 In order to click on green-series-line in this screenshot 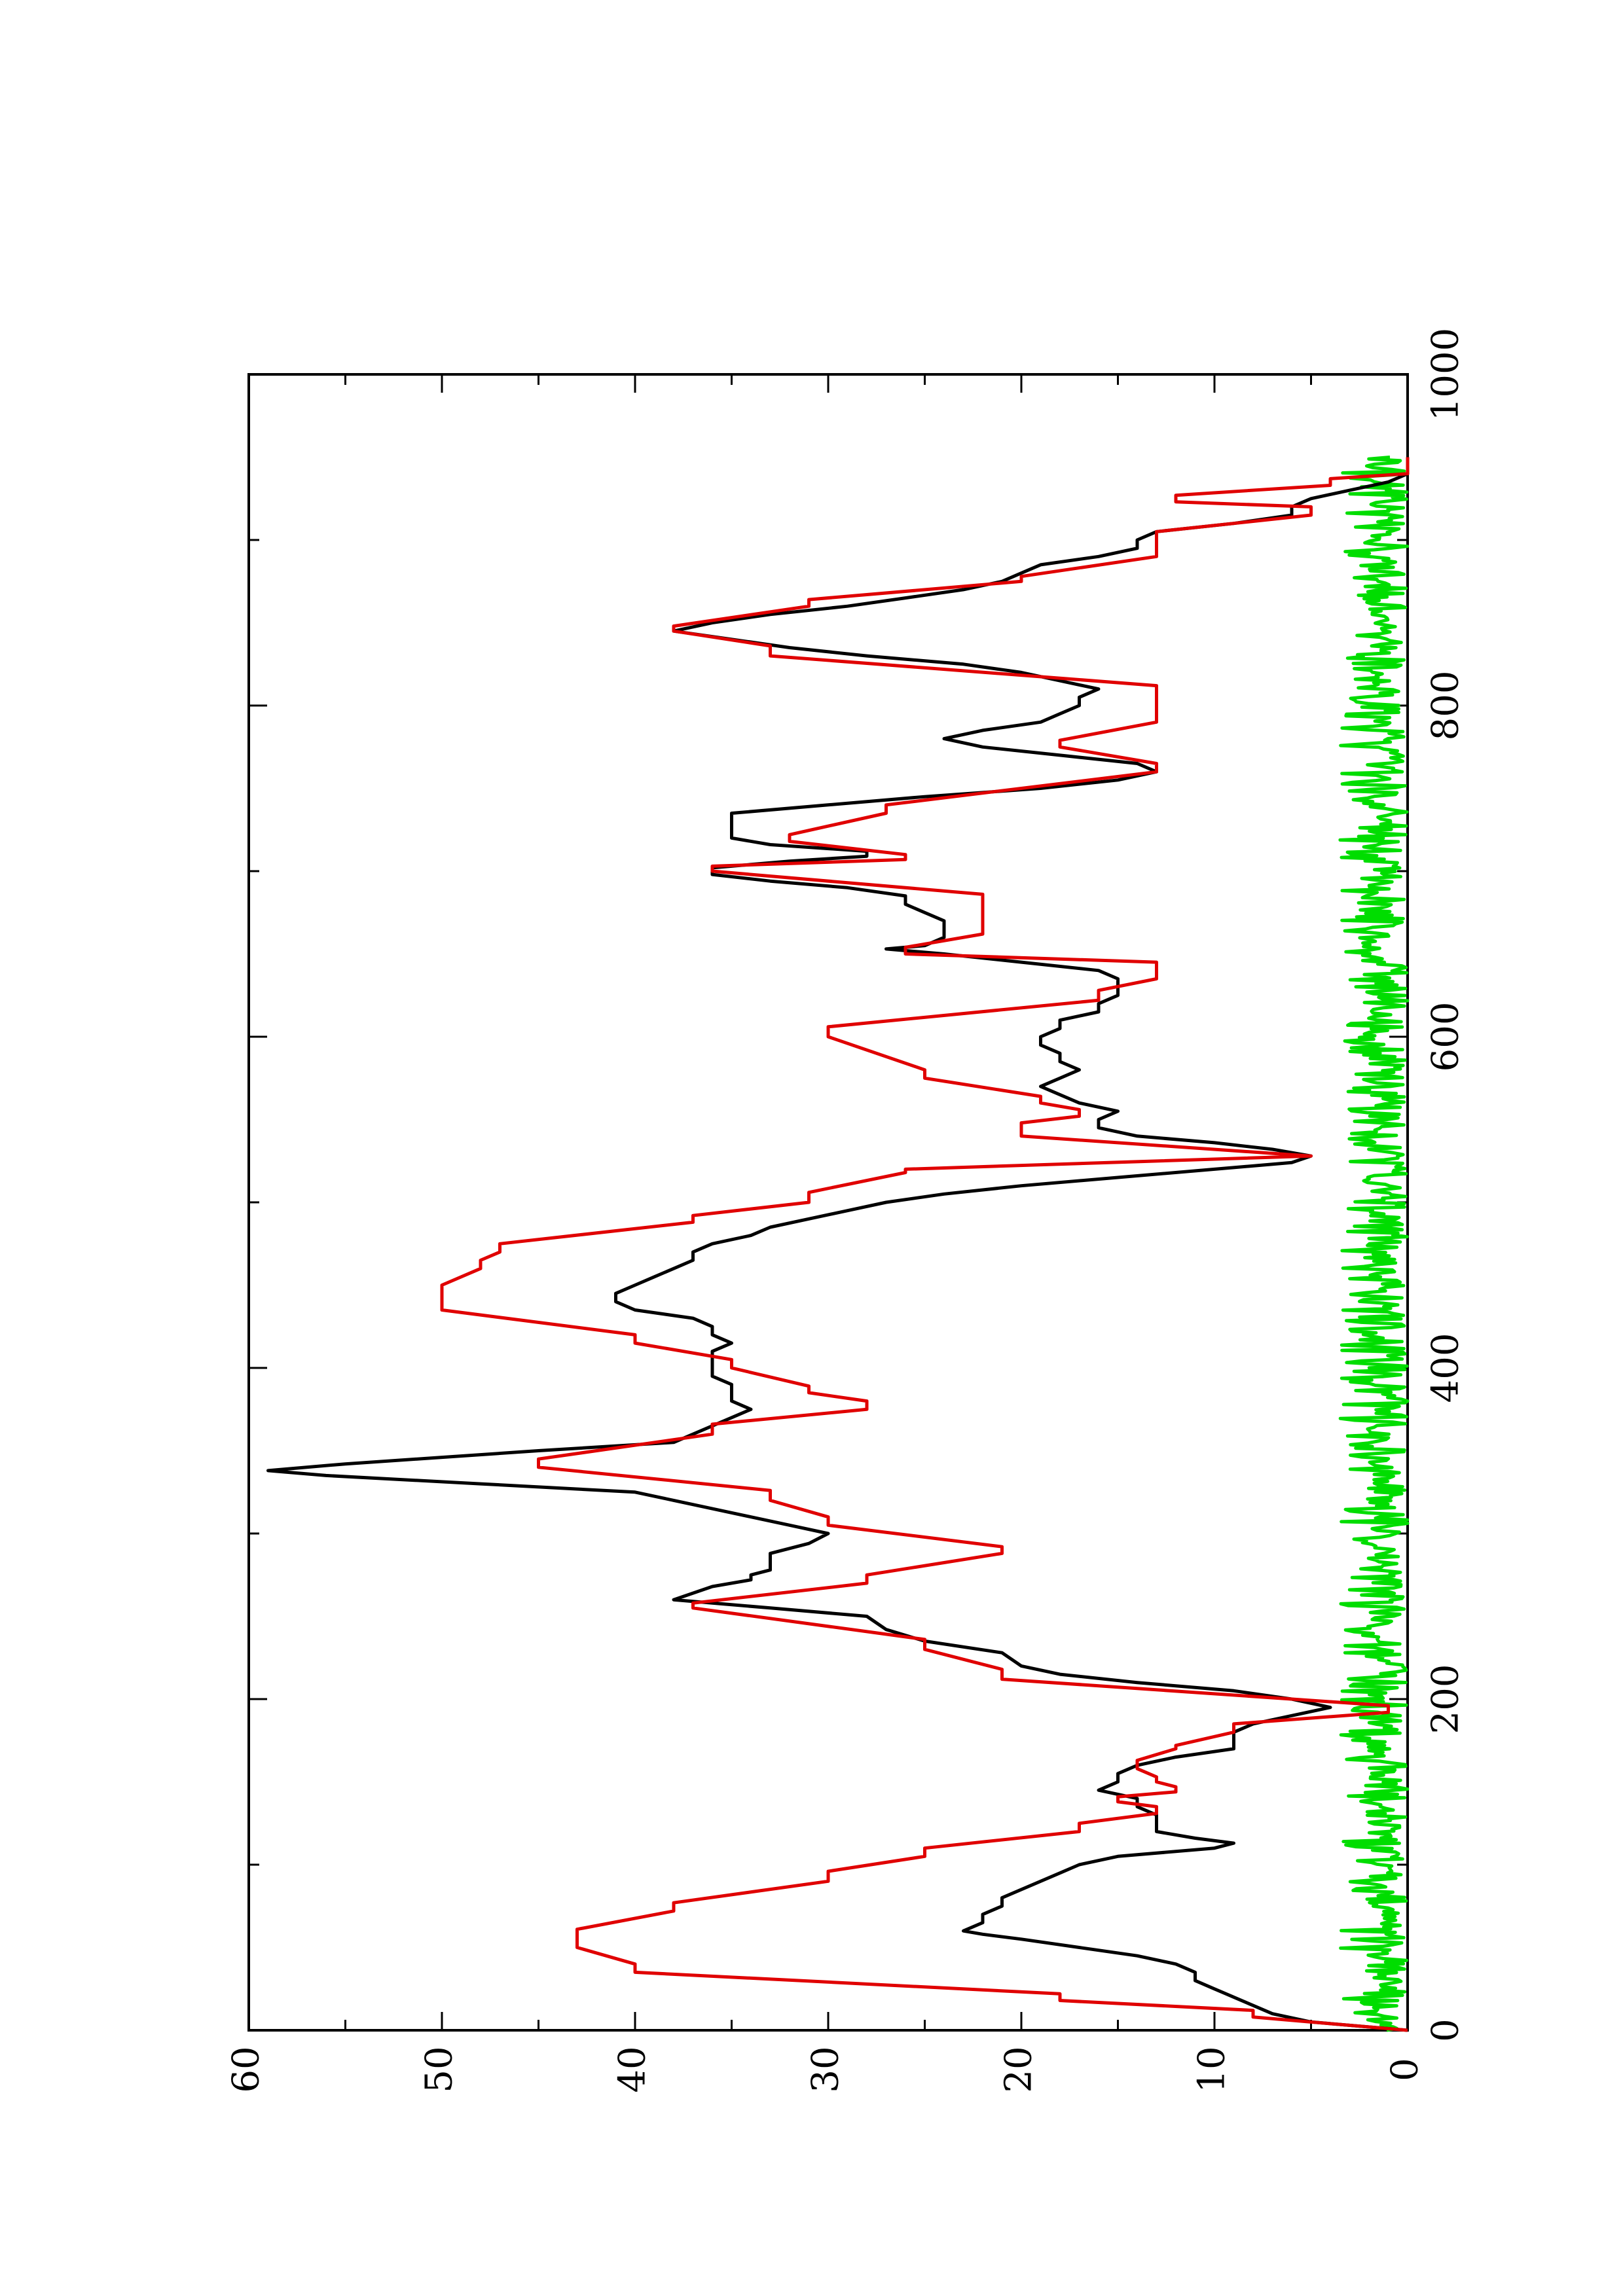, I will do `click(1374, 1244)`.